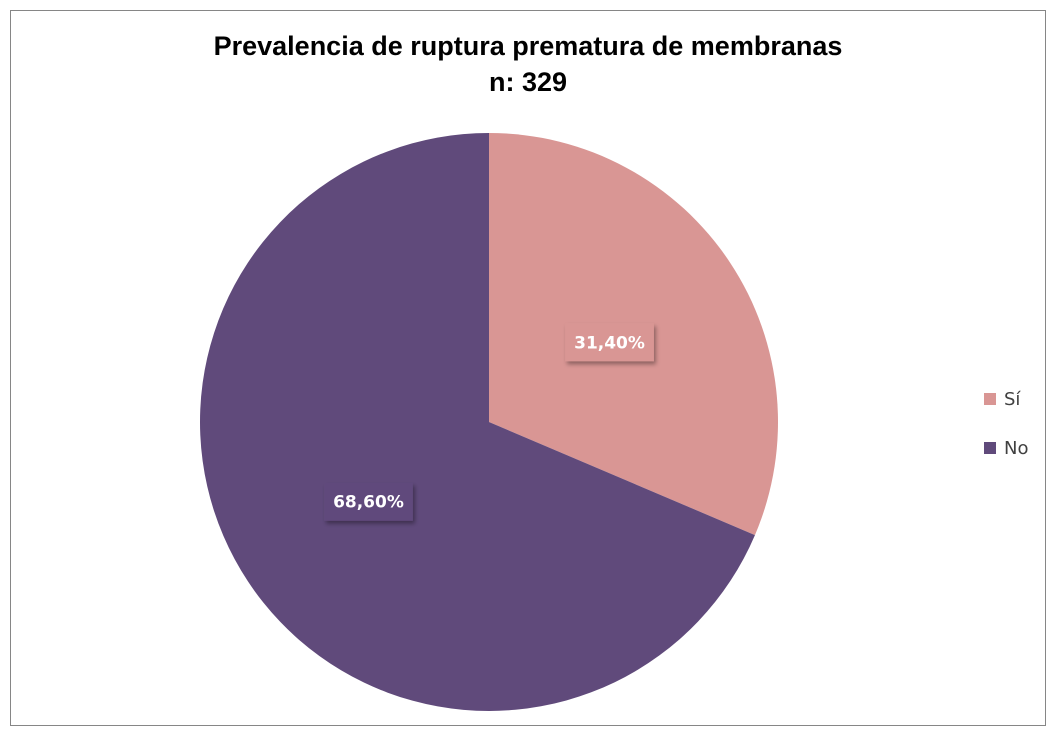 The image size is (1057, 736). I want to click on data-label: 31,40%, so click(609, 343).